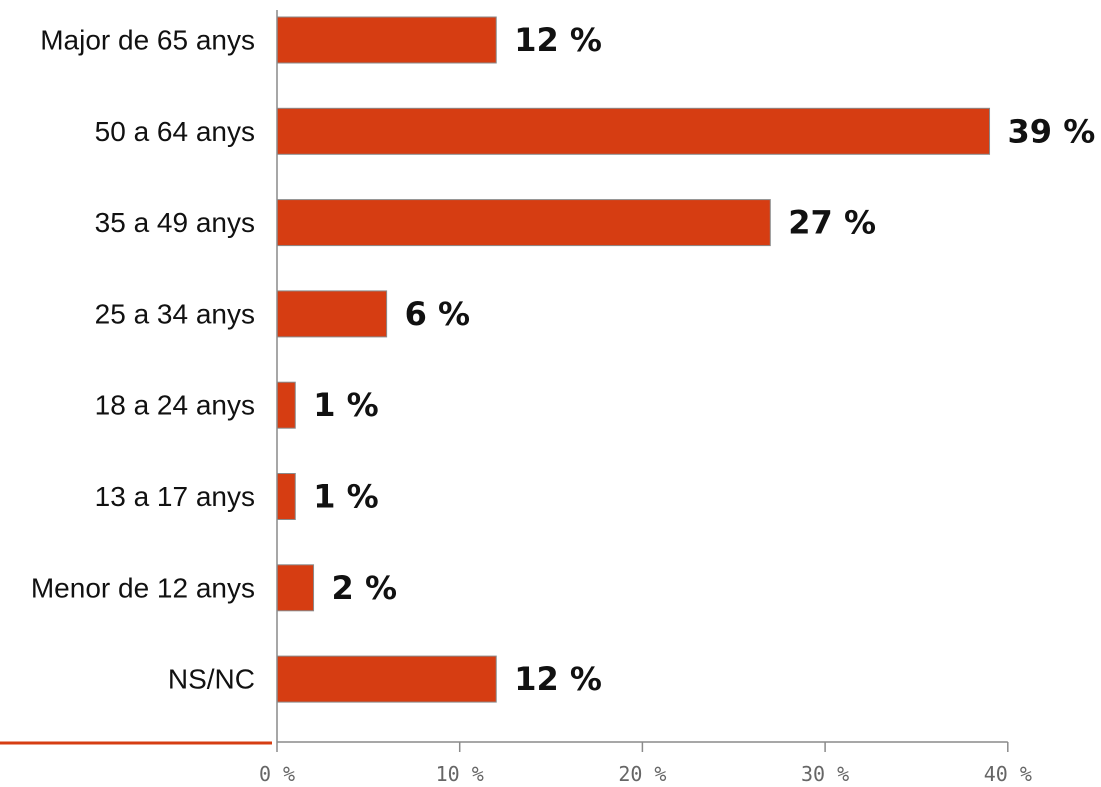 The height and width of the screenshot is (787, 1101). Describe the element at coordinates (175, 313) in the screenshot. I see `category-label: 25 a 34 anys` at that location.